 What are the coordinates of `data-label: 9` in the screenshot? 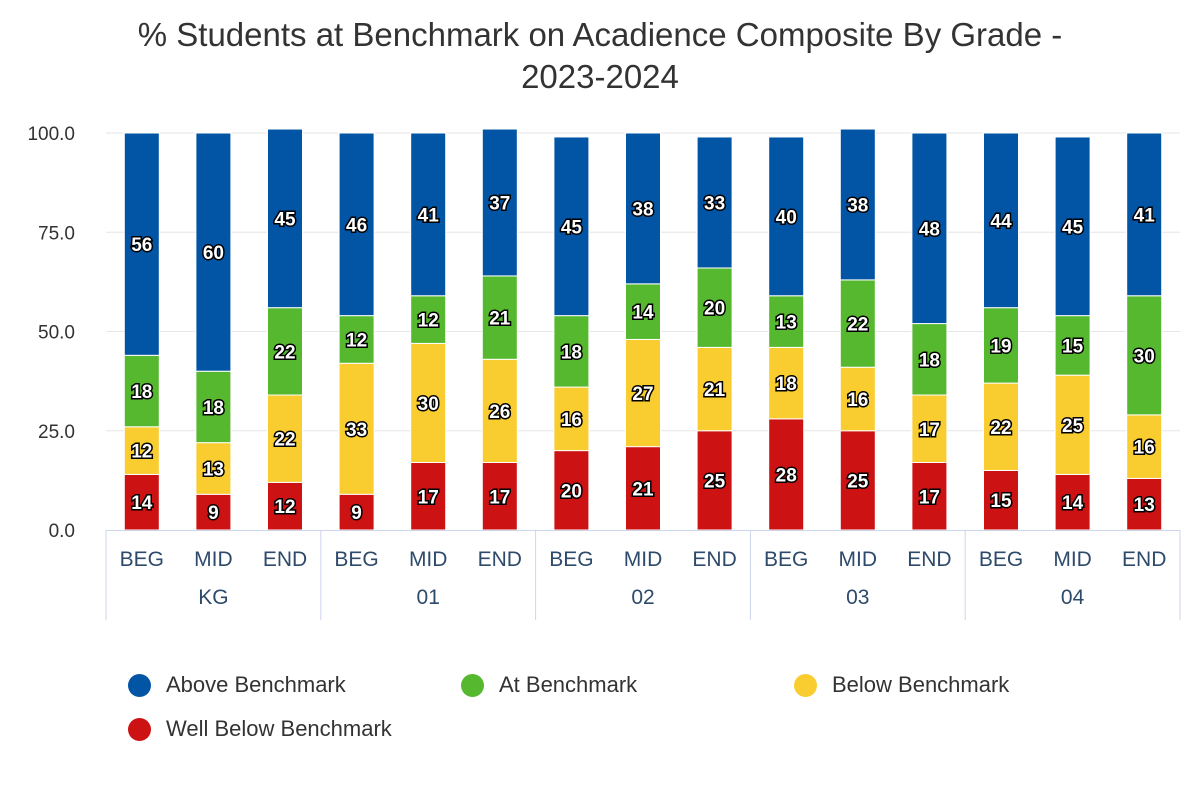 It's located at (356, 513).